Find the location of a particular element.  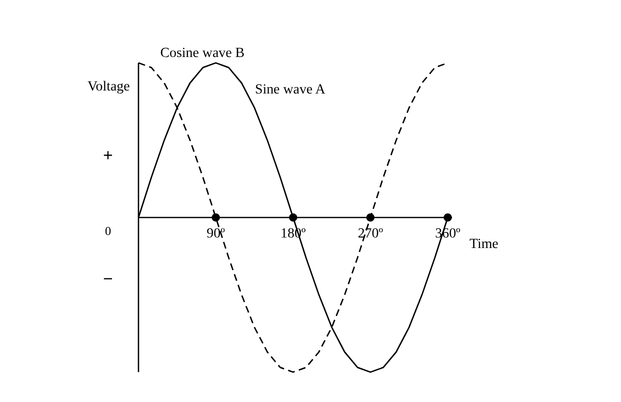

series-label: Cosine wave B is located at coordinates (202, 53).